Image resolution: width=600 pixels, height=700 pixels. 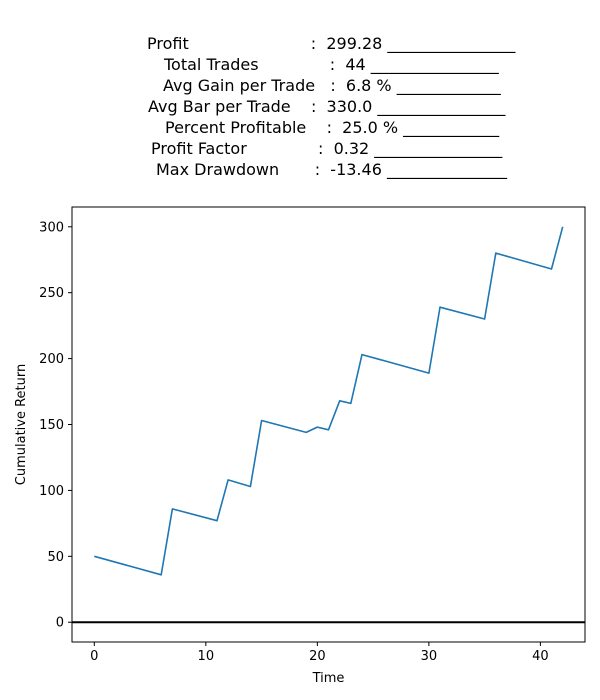 I want to click on stat-max-drawdown: Max Drawdown : -13.46 _______________, so click(x=331, y=169).